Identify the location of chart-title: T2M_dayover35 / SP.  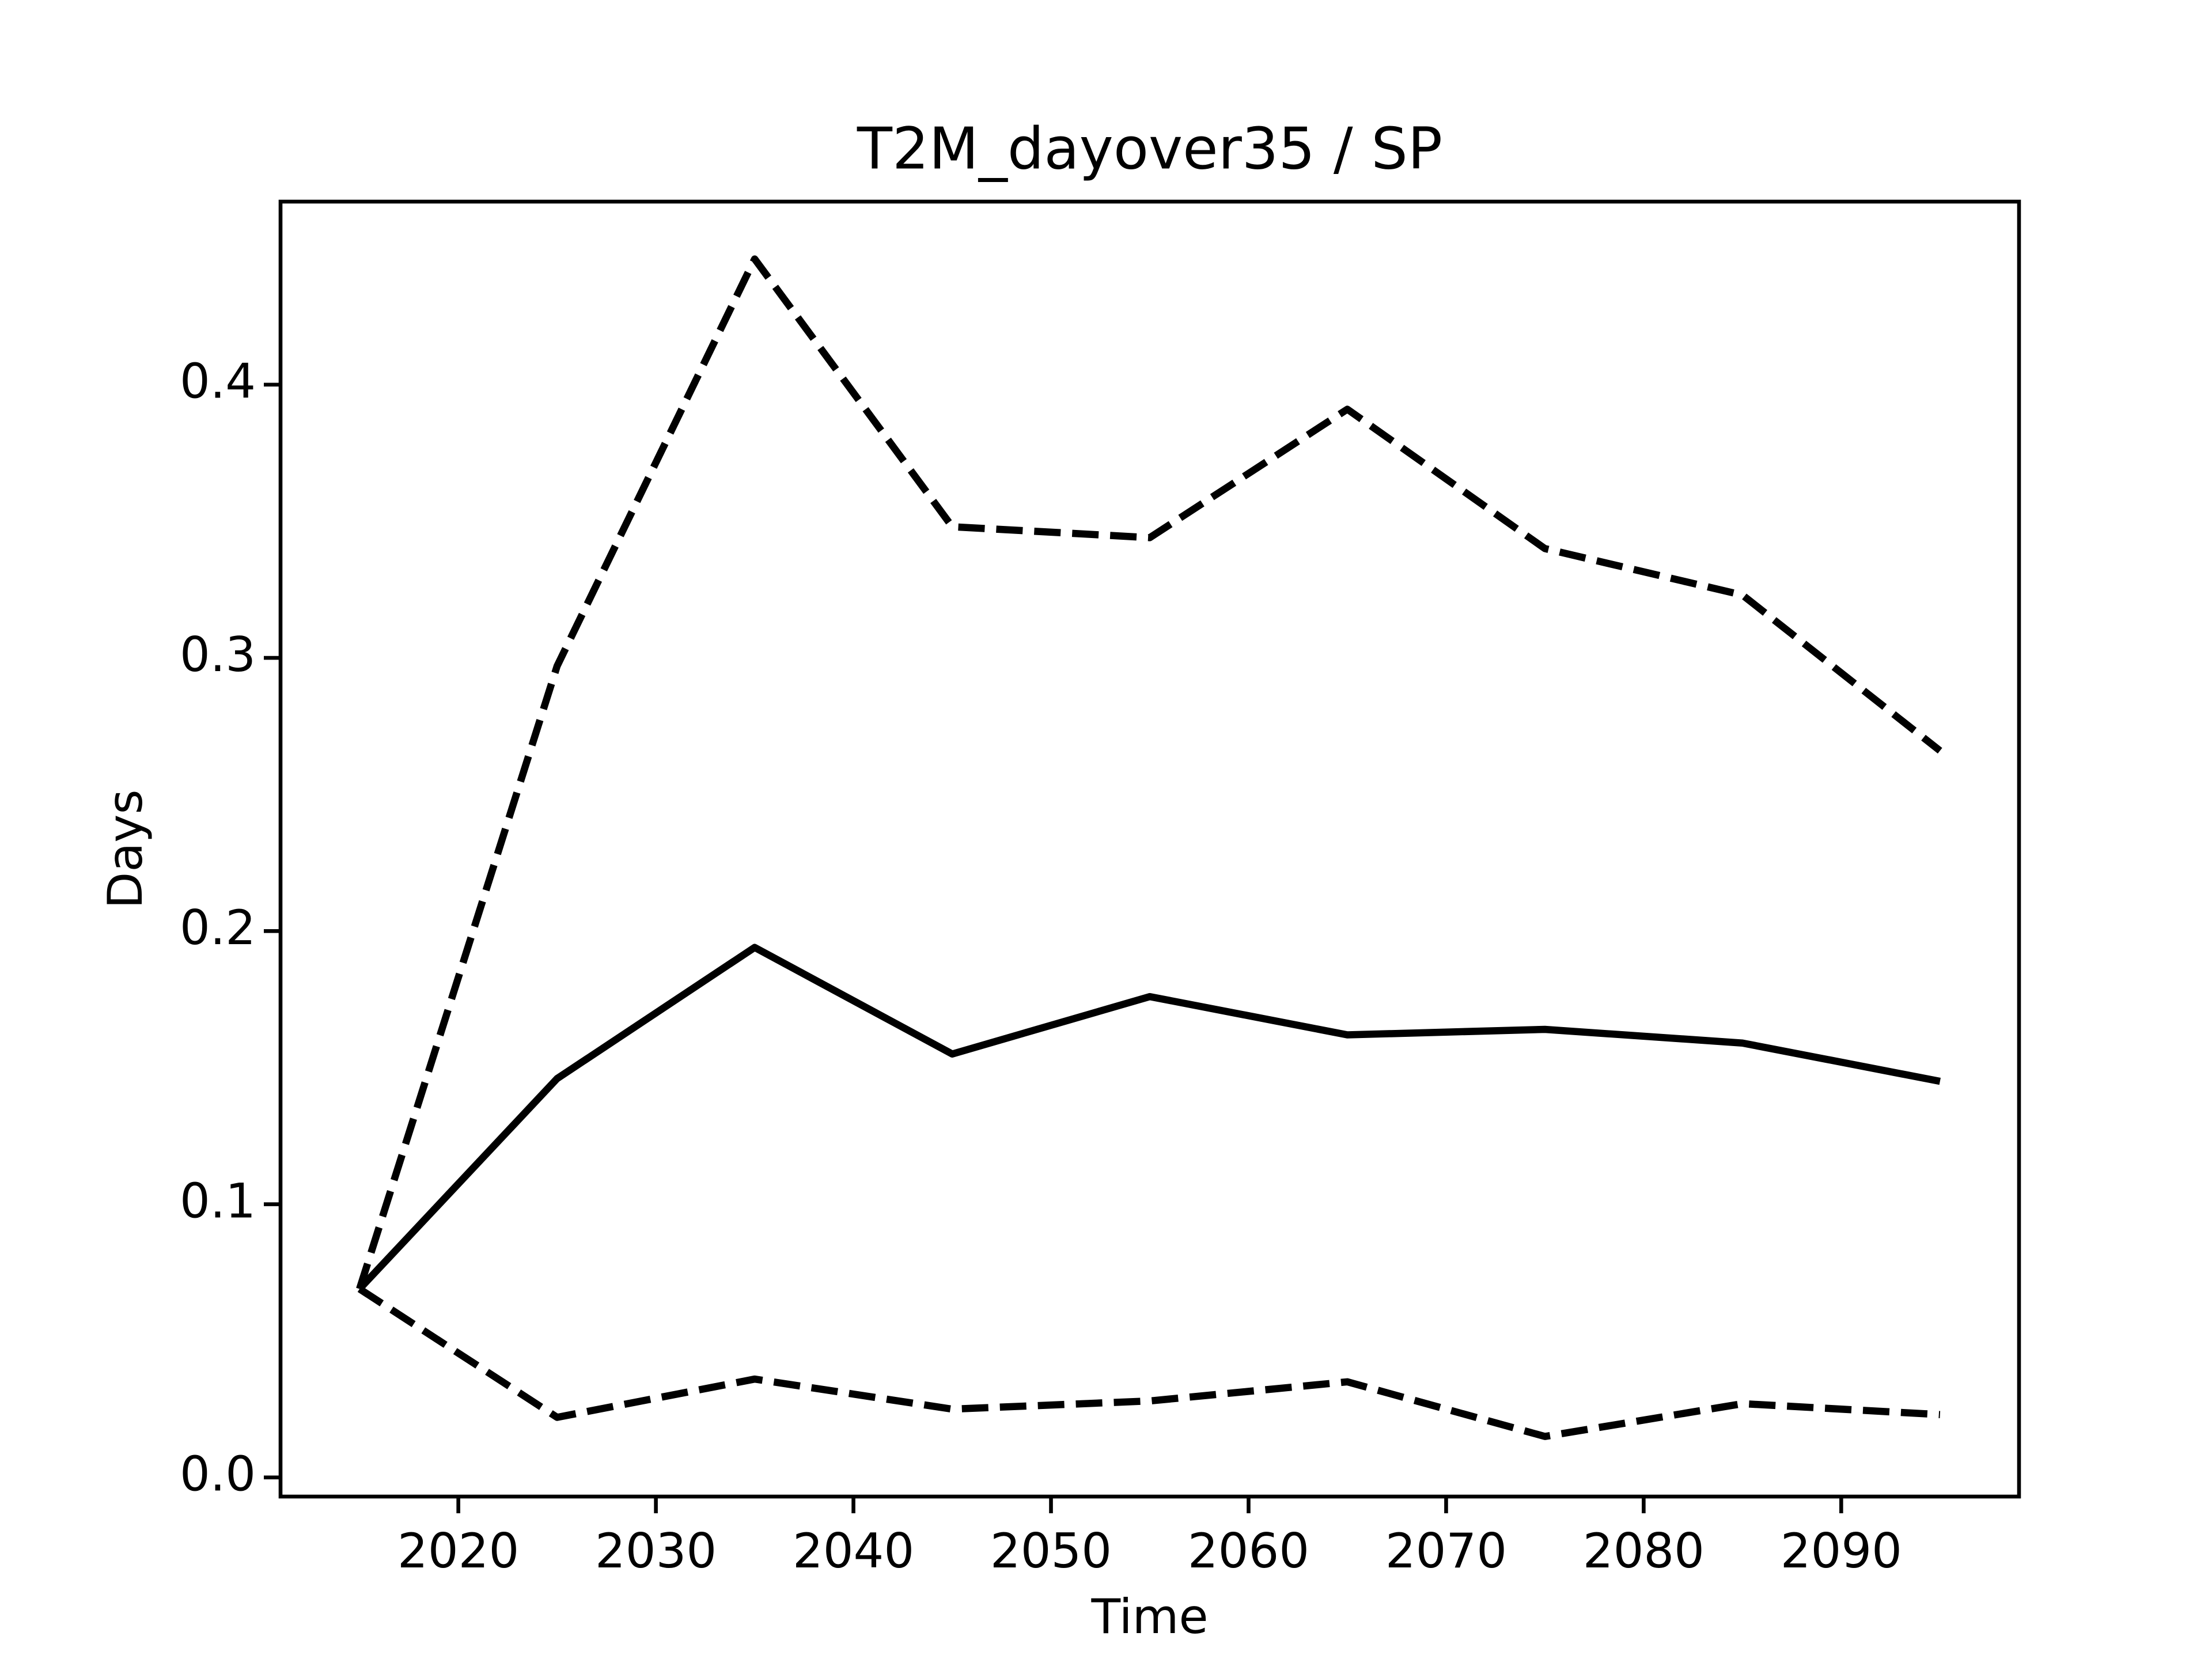
(1149, 148).